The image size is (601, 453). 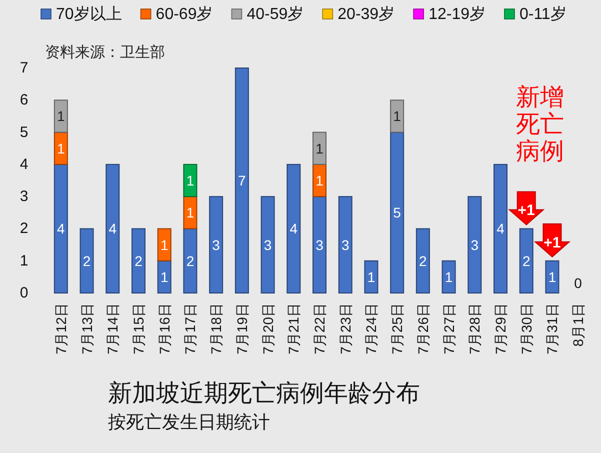 I want to click on y-tick-label: 7, so click(x=24, y=68).